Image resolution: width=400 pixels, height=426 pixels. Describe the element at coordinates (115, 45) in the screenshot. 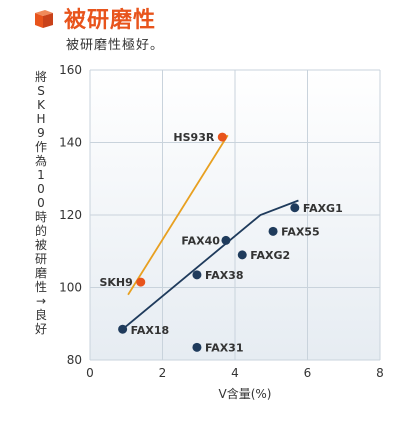

I see `page-subtitle: 被研磨性極好。` at that location.